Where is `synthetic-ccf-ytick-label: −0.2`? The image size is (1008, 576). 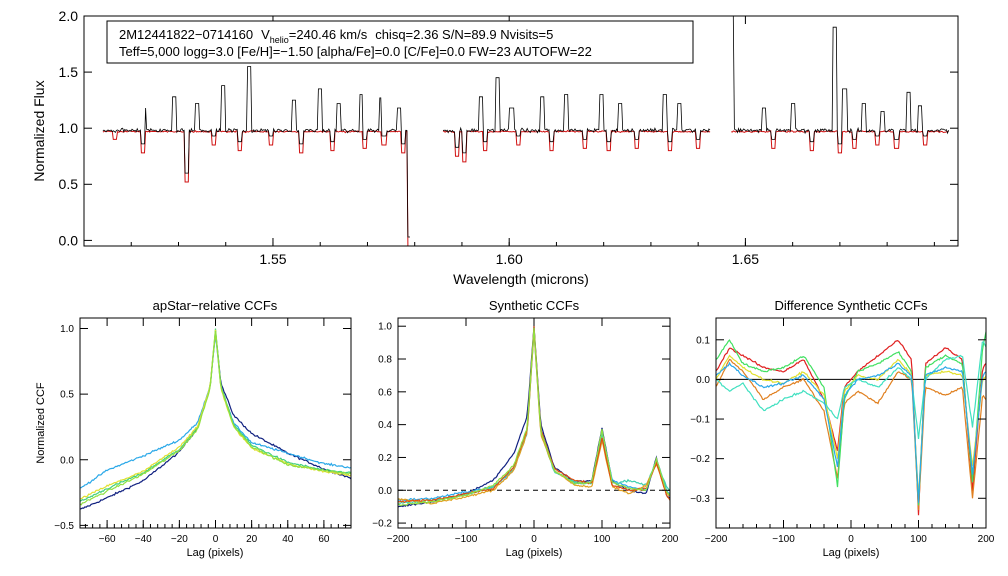
synthetic-ccf-ytick-label: −0.2 is located at coordinates (382, 524).